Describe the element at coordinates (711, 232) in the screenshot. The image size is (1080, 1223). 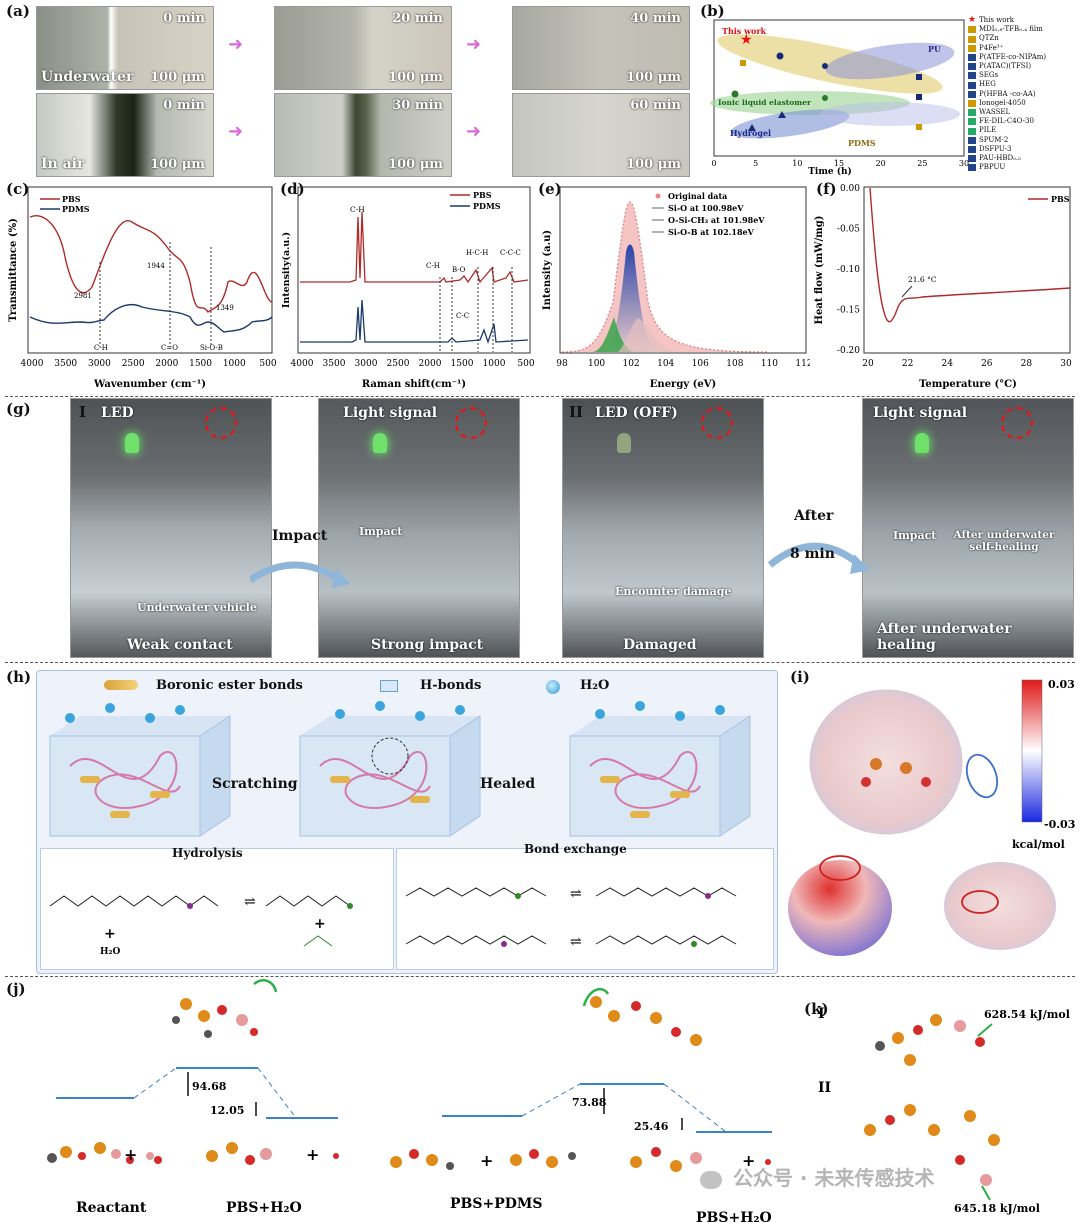
I see `legend-si-o-b: Si-O-B at 102.18eV` at that location.